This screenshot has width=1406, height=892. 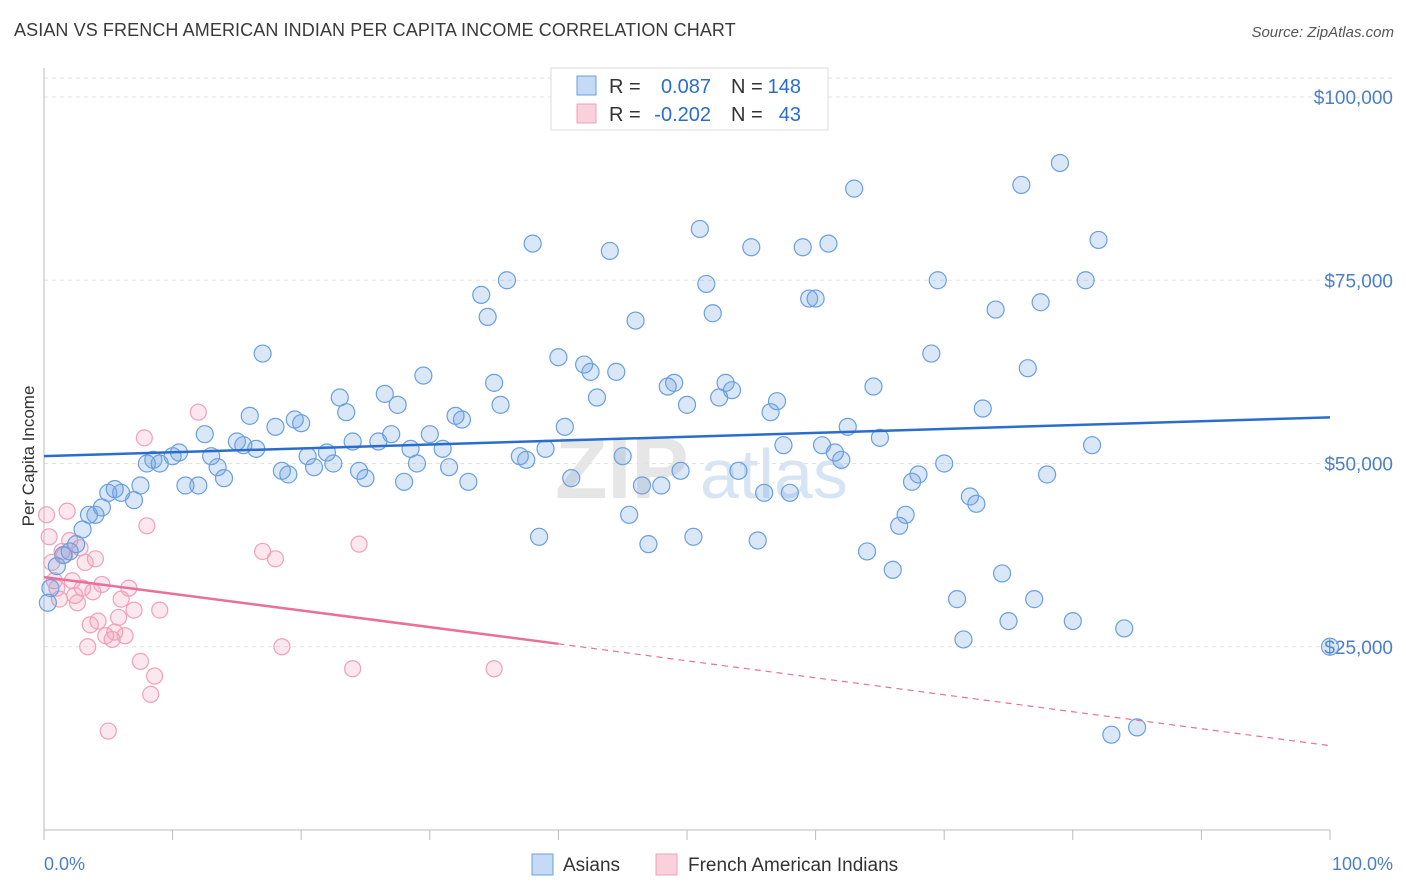 I want to click on bottom-legend-swatch-french, so click(x=666, y=864).